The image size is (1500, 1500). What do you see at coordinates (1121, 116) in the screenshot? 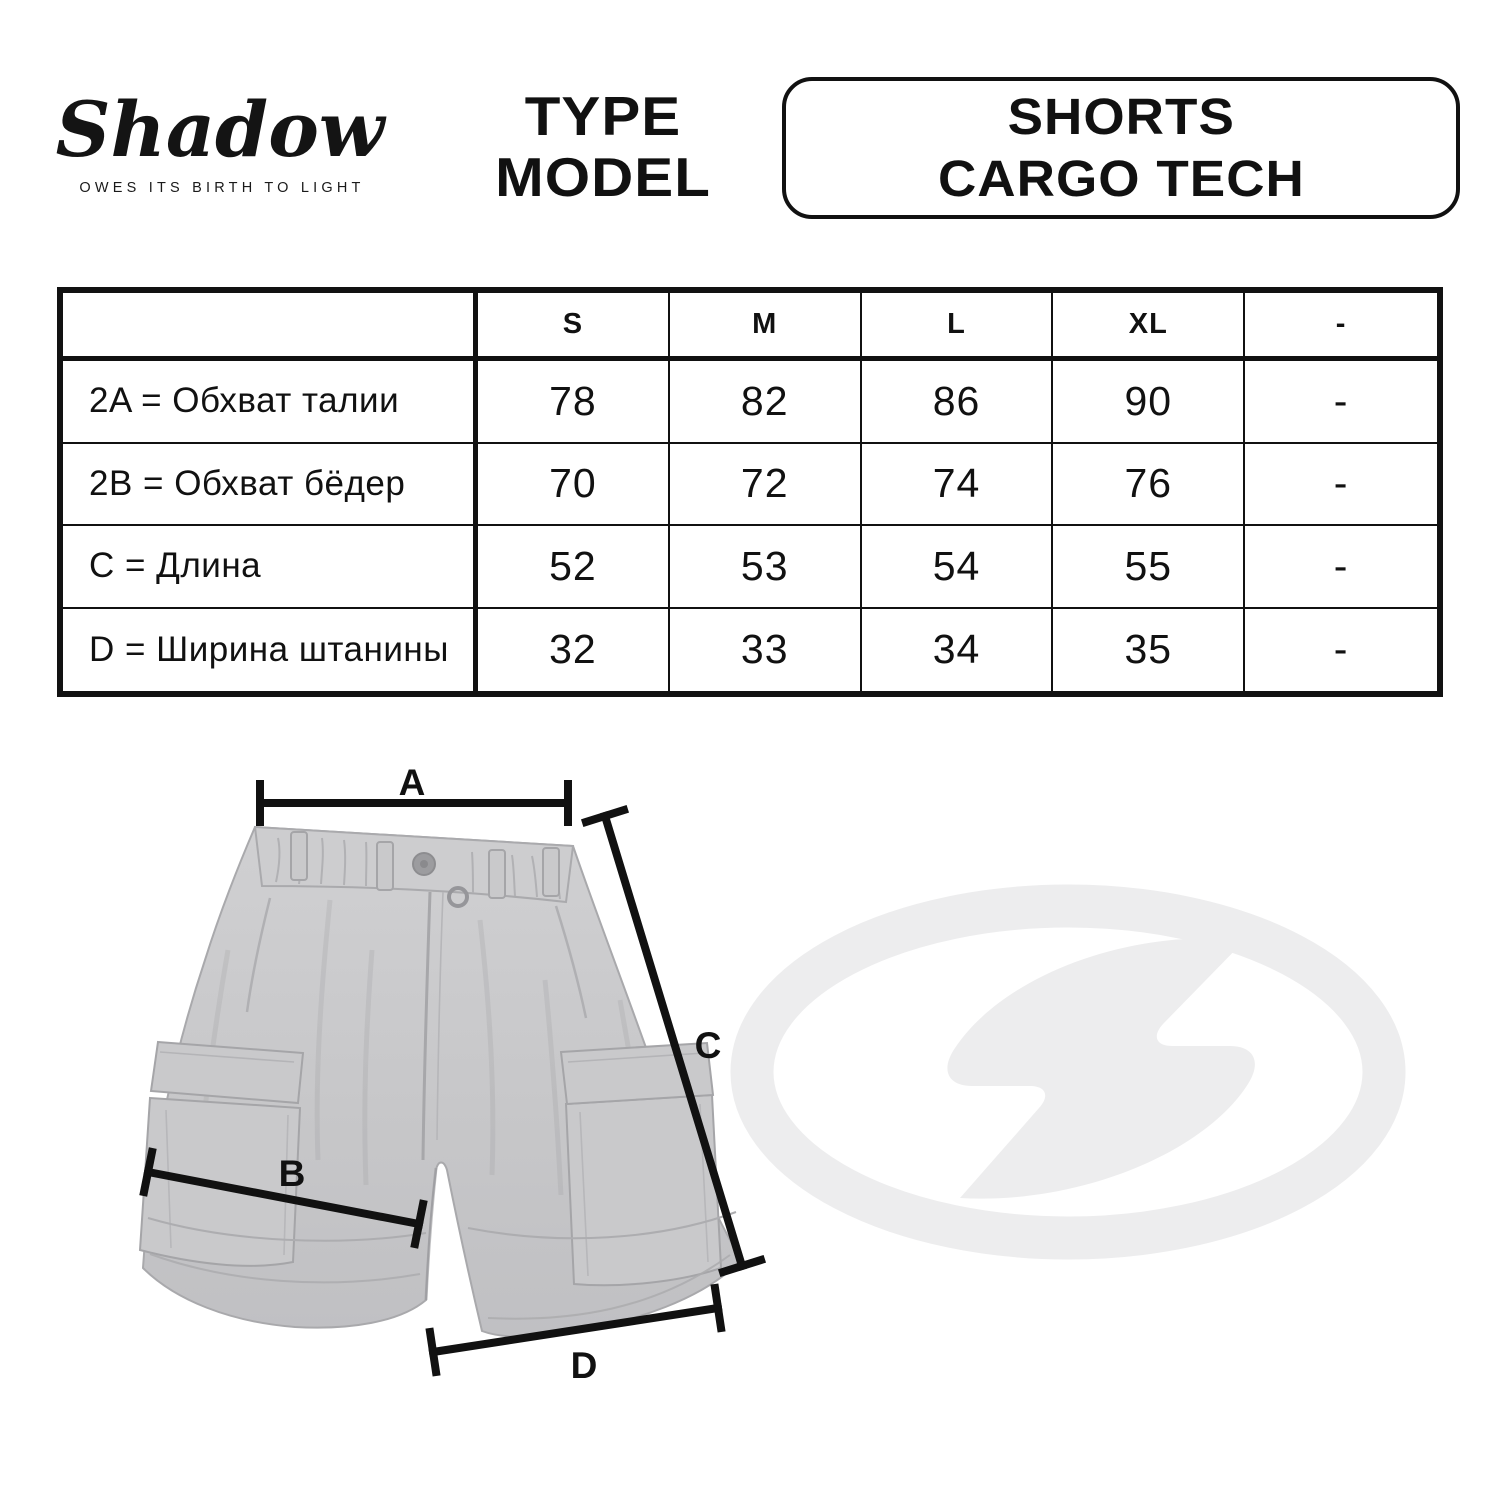
I see `product-name-line1: SHORTS` at bounding box center [1121, 116].